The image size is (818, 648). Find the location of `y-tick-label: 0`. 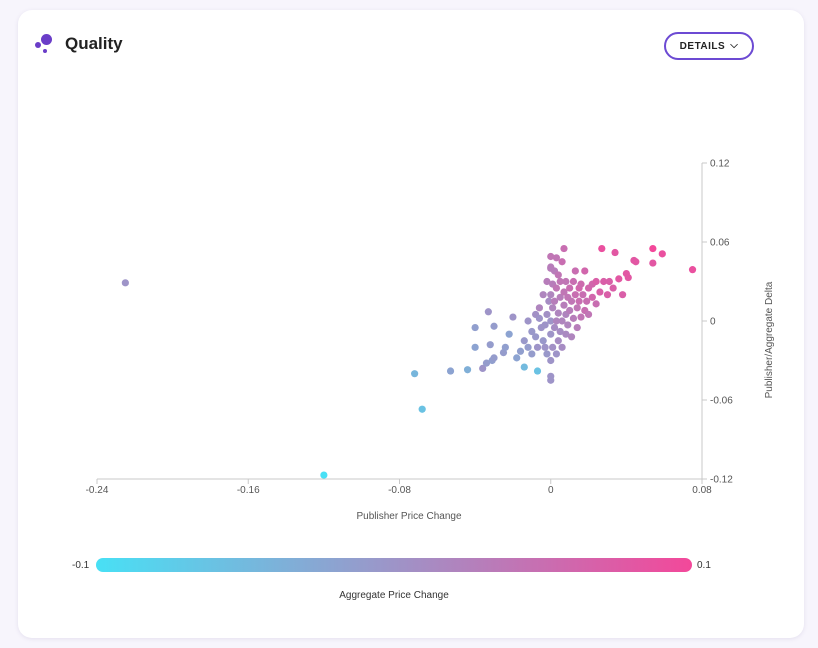

y-tick-label: 0 is located at coordinates (713, 322).